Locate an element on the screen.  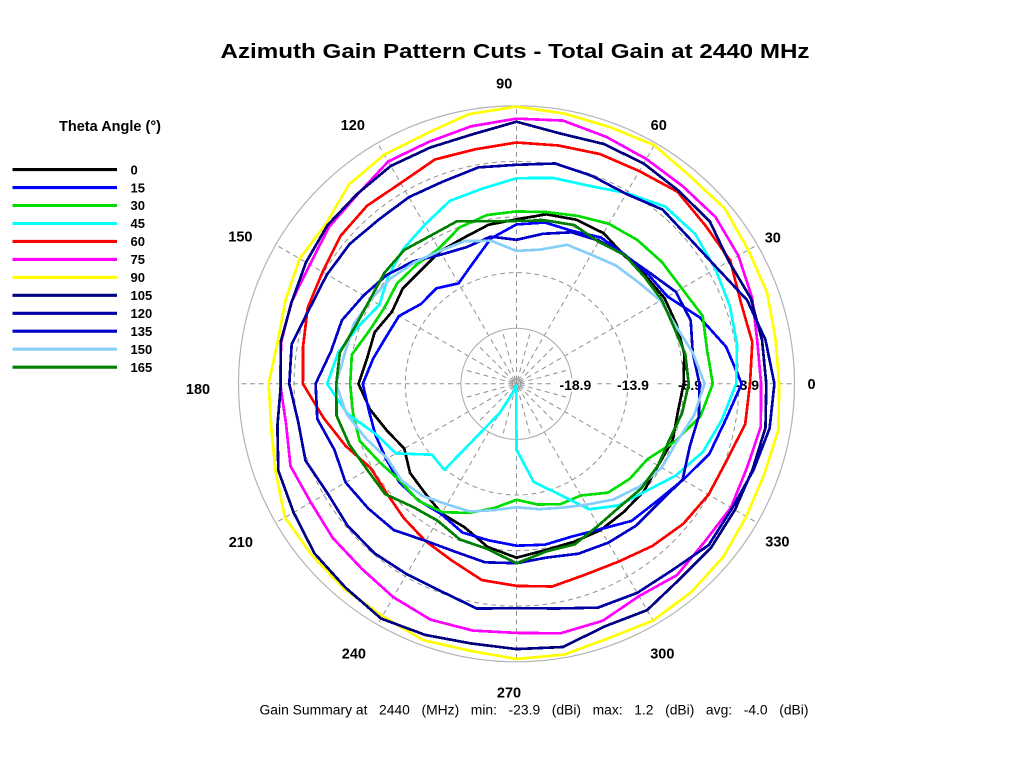
svg-text: 330 is located at coordinates (777, 542).